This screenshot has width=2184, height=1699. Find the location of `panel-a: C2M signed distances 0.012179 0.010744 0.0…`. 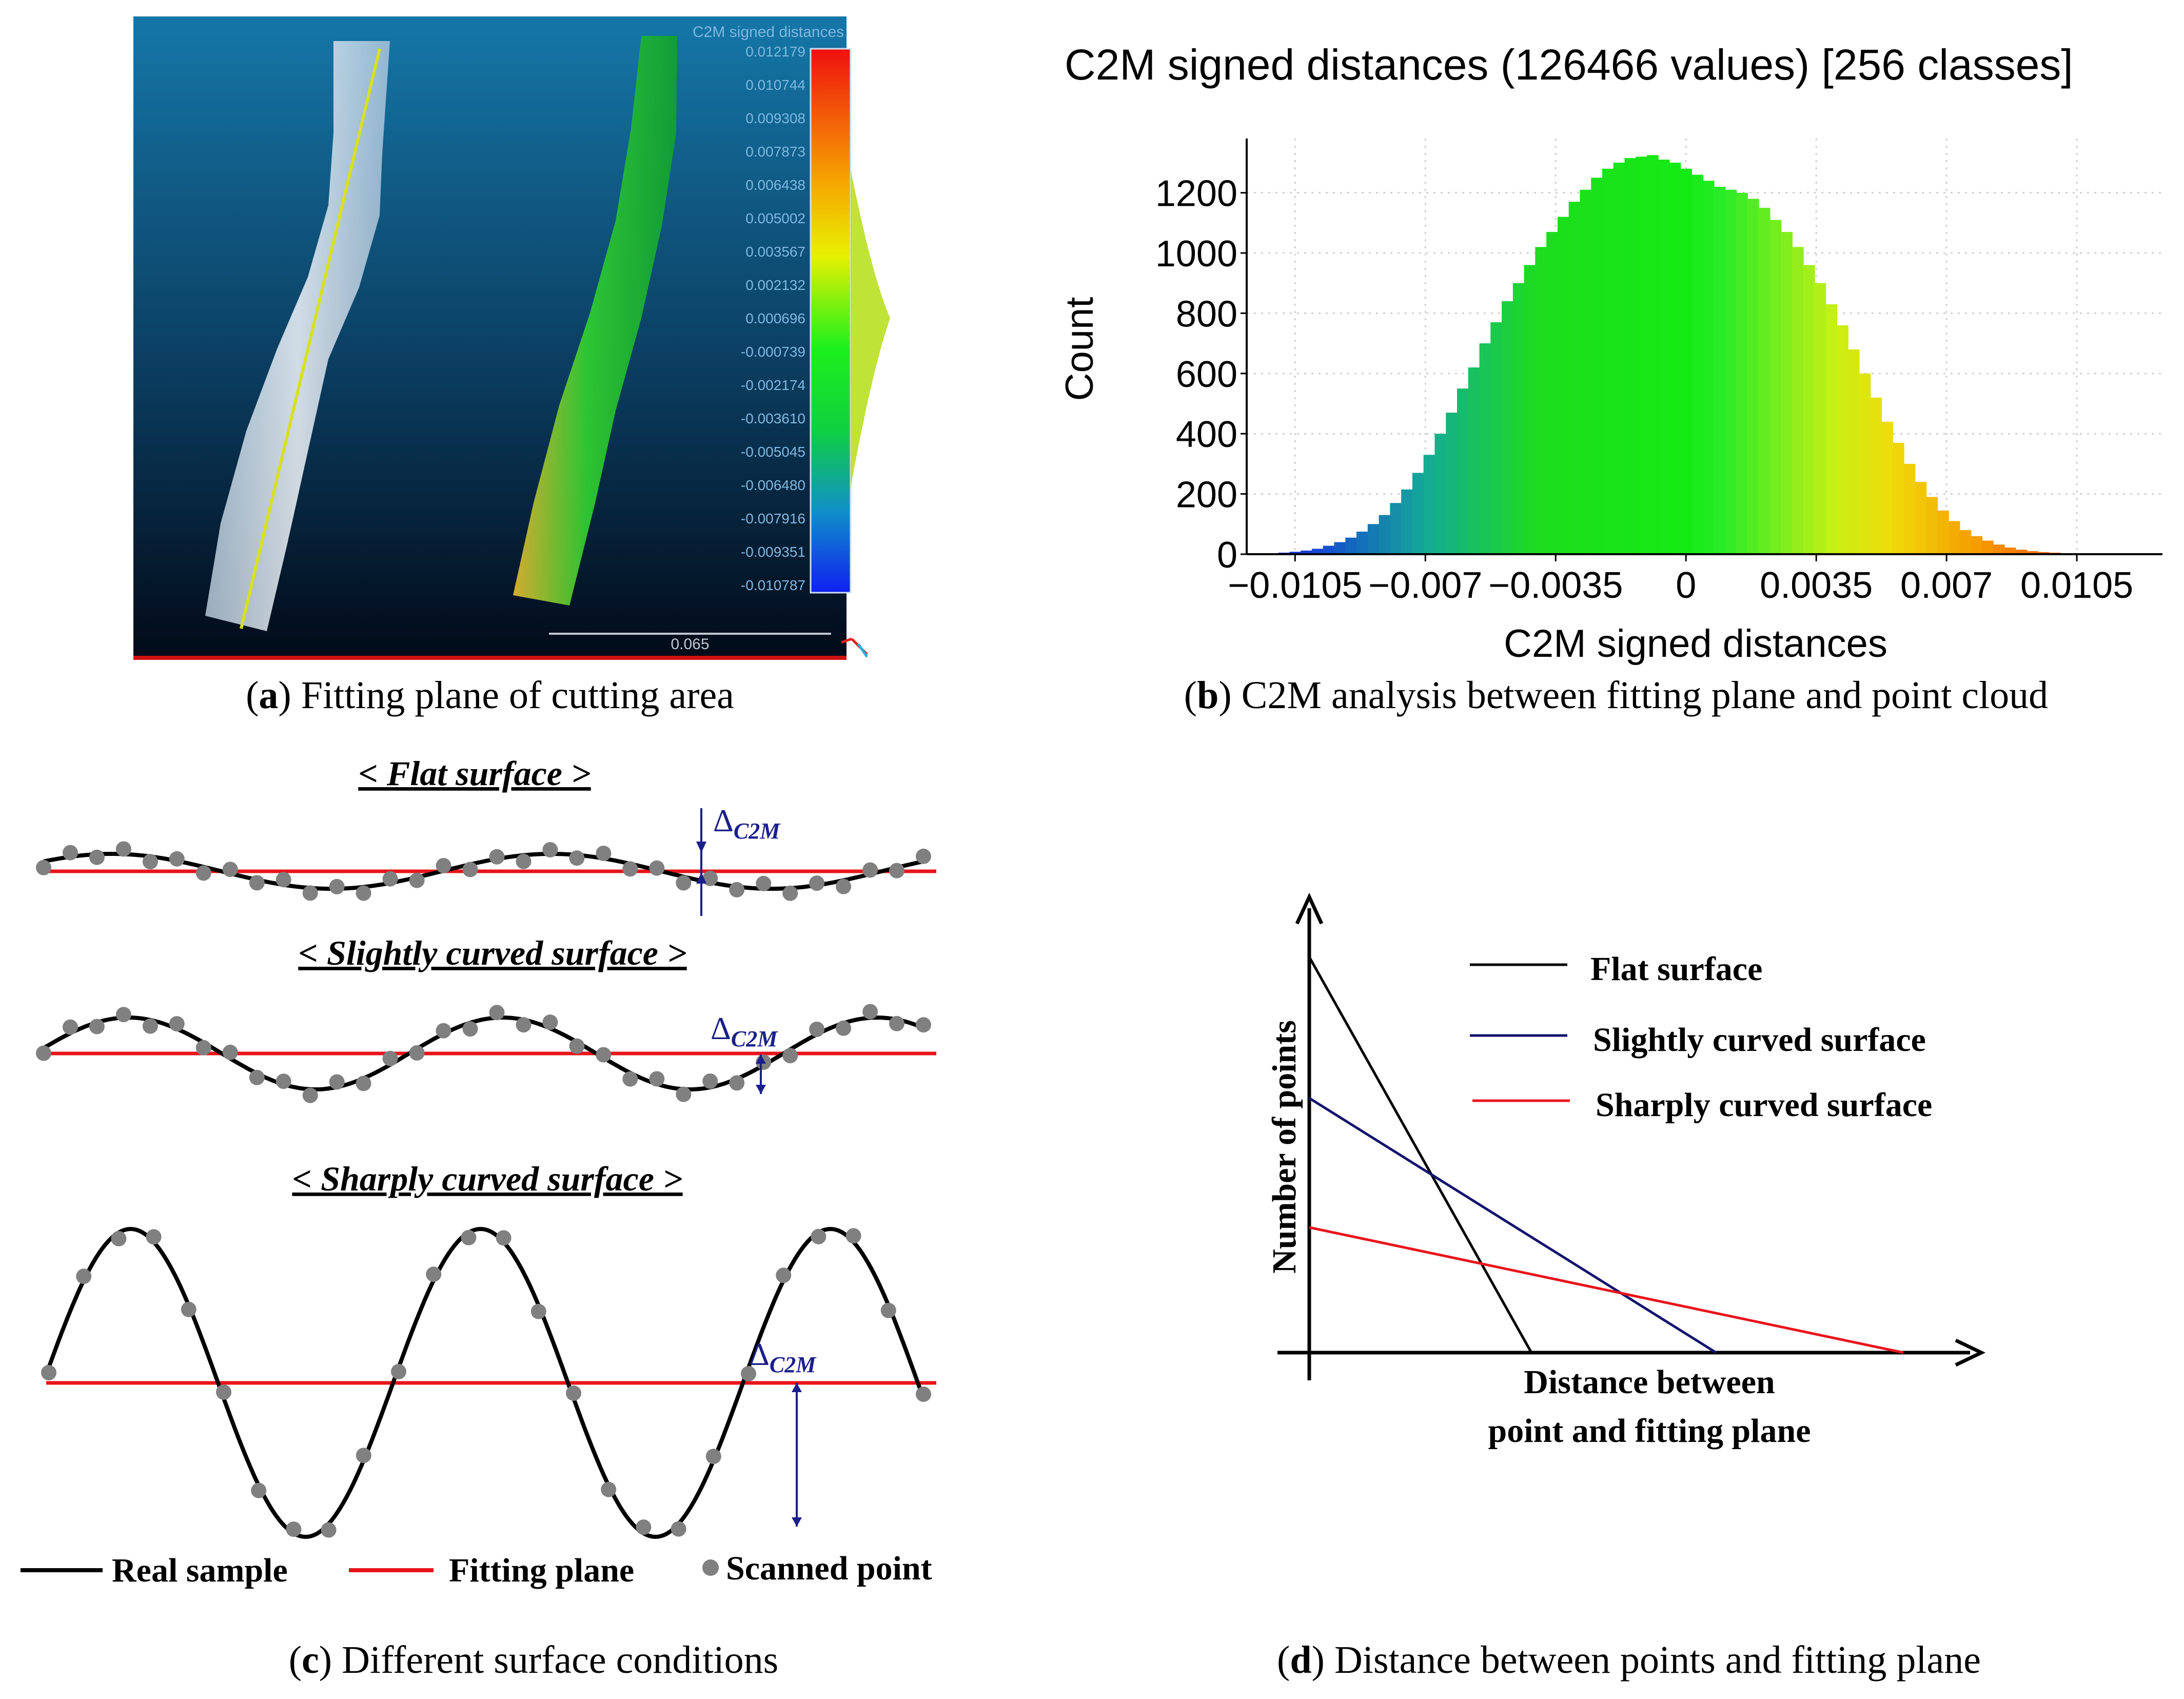

panel-a: C2M signed distances 0.012179 0.010744 0.0… is located at coordinates (511, 366).